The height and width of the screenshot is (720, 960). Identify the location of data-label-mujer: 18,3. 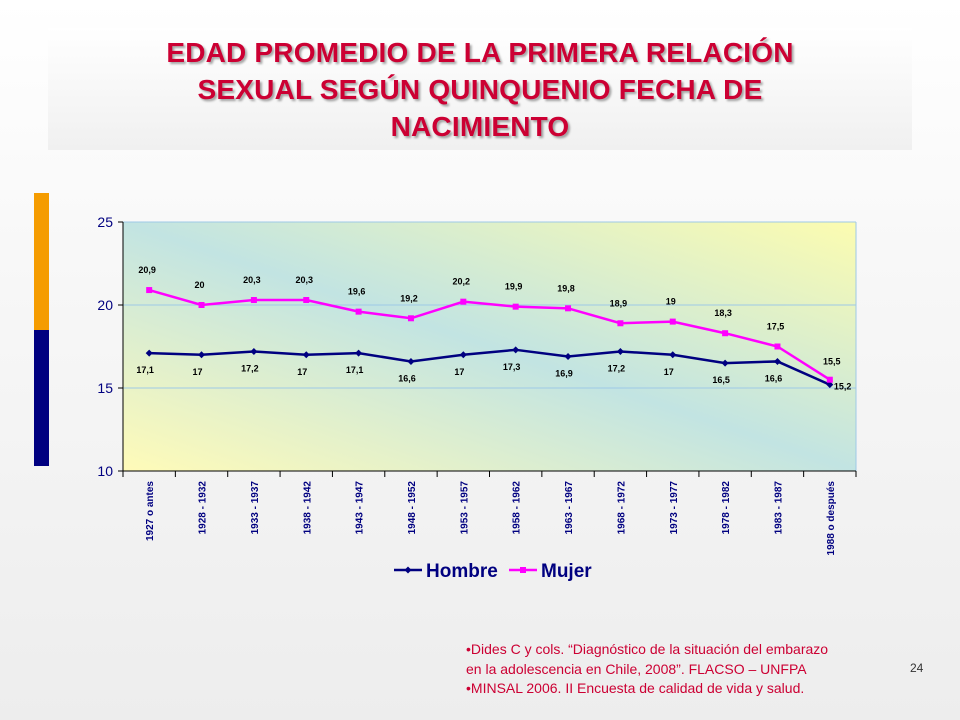
(723, 313).